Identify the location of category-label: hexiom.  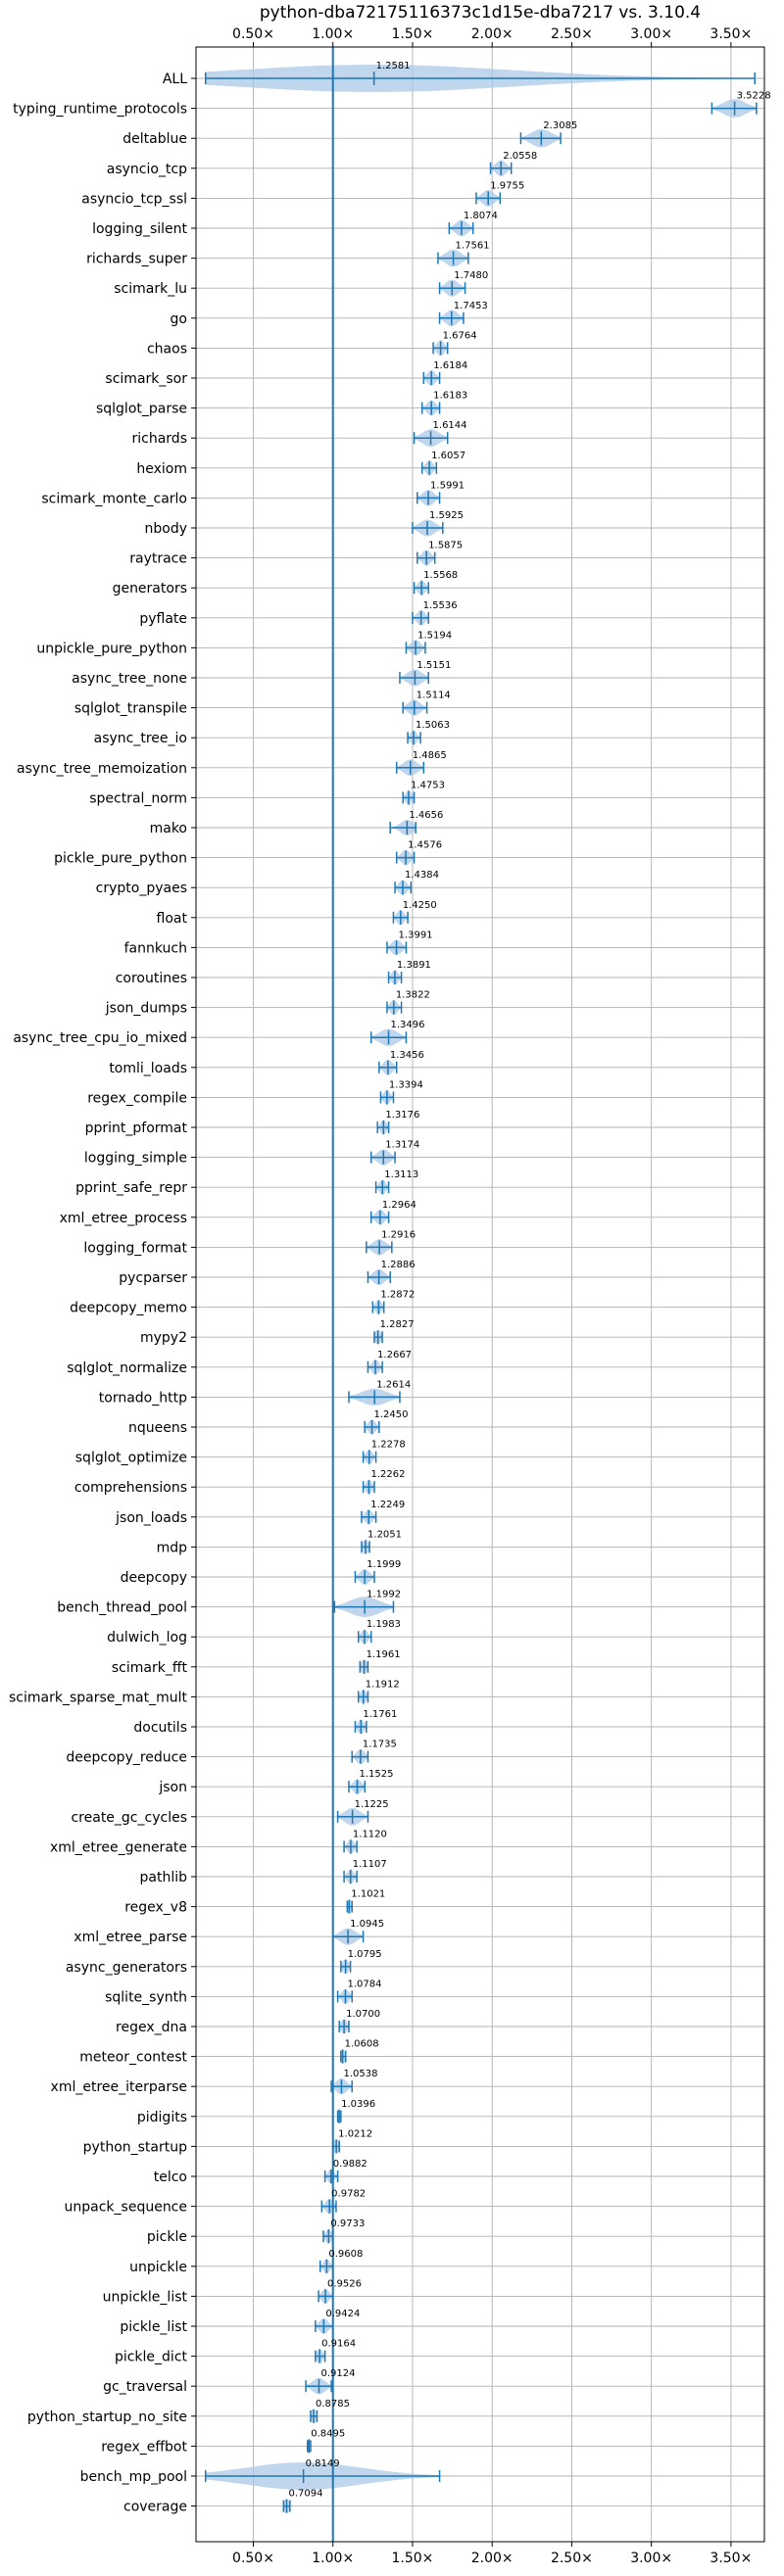
(161, 469).